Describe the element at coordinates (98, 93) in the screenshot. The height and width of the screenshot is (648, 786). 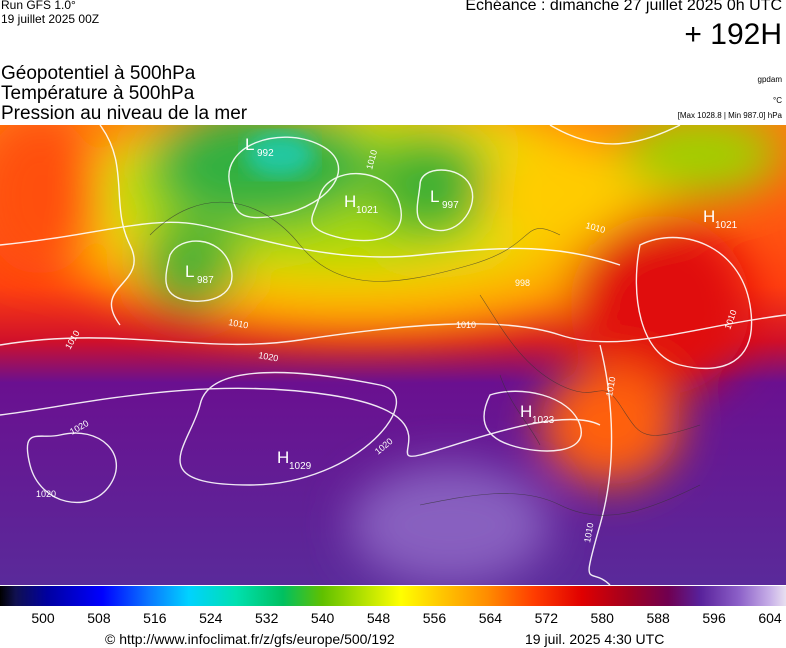
I see `title: Température à 500hPa` at that location.